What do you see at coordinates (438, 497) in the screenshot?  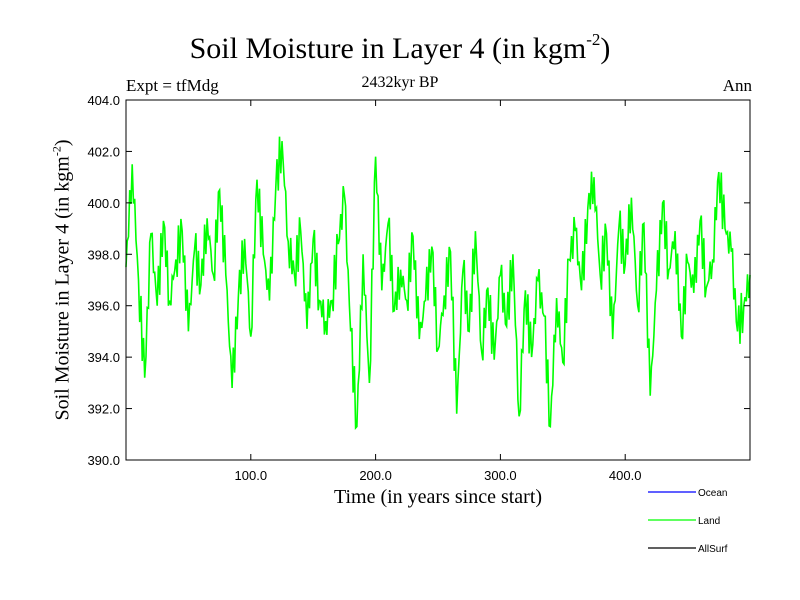 I see `x-axis-label: Time (in years since start)` at bounding box center [438, 497].